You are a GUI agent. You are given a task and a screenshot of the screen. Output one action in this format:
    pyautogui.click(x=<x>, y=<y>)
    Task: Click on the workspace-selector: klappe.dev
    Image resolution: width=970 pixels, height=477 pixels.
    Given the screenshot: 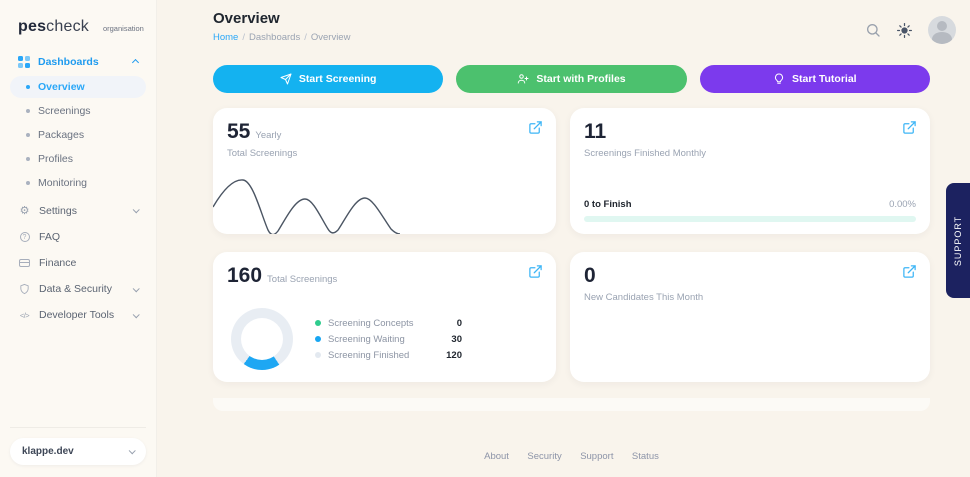 What is the action you would take?
    pyautogui.click(x=78, y=451)
    